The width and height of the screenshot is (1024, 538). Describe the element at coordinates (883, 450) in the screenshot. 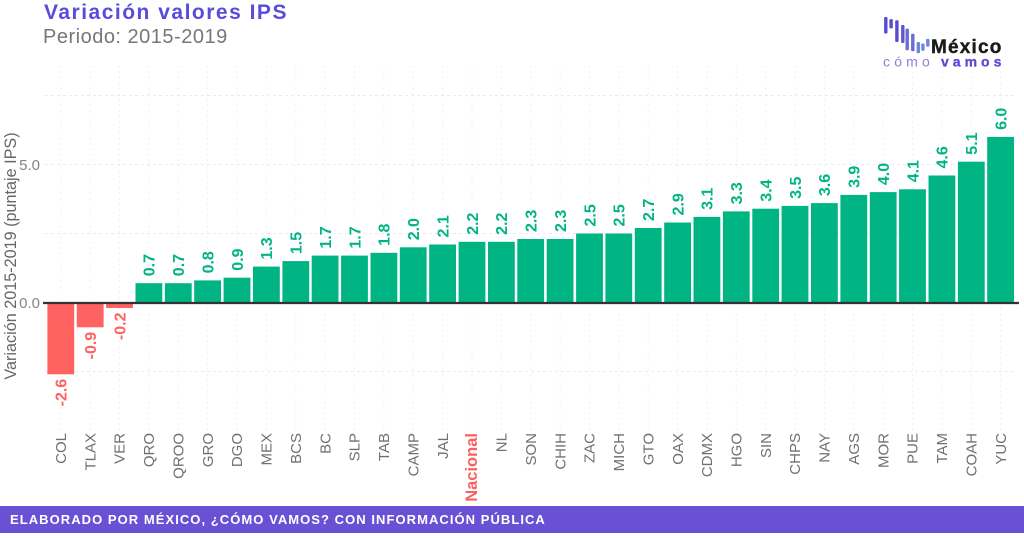

I see `svg-text: MOR` at that location.